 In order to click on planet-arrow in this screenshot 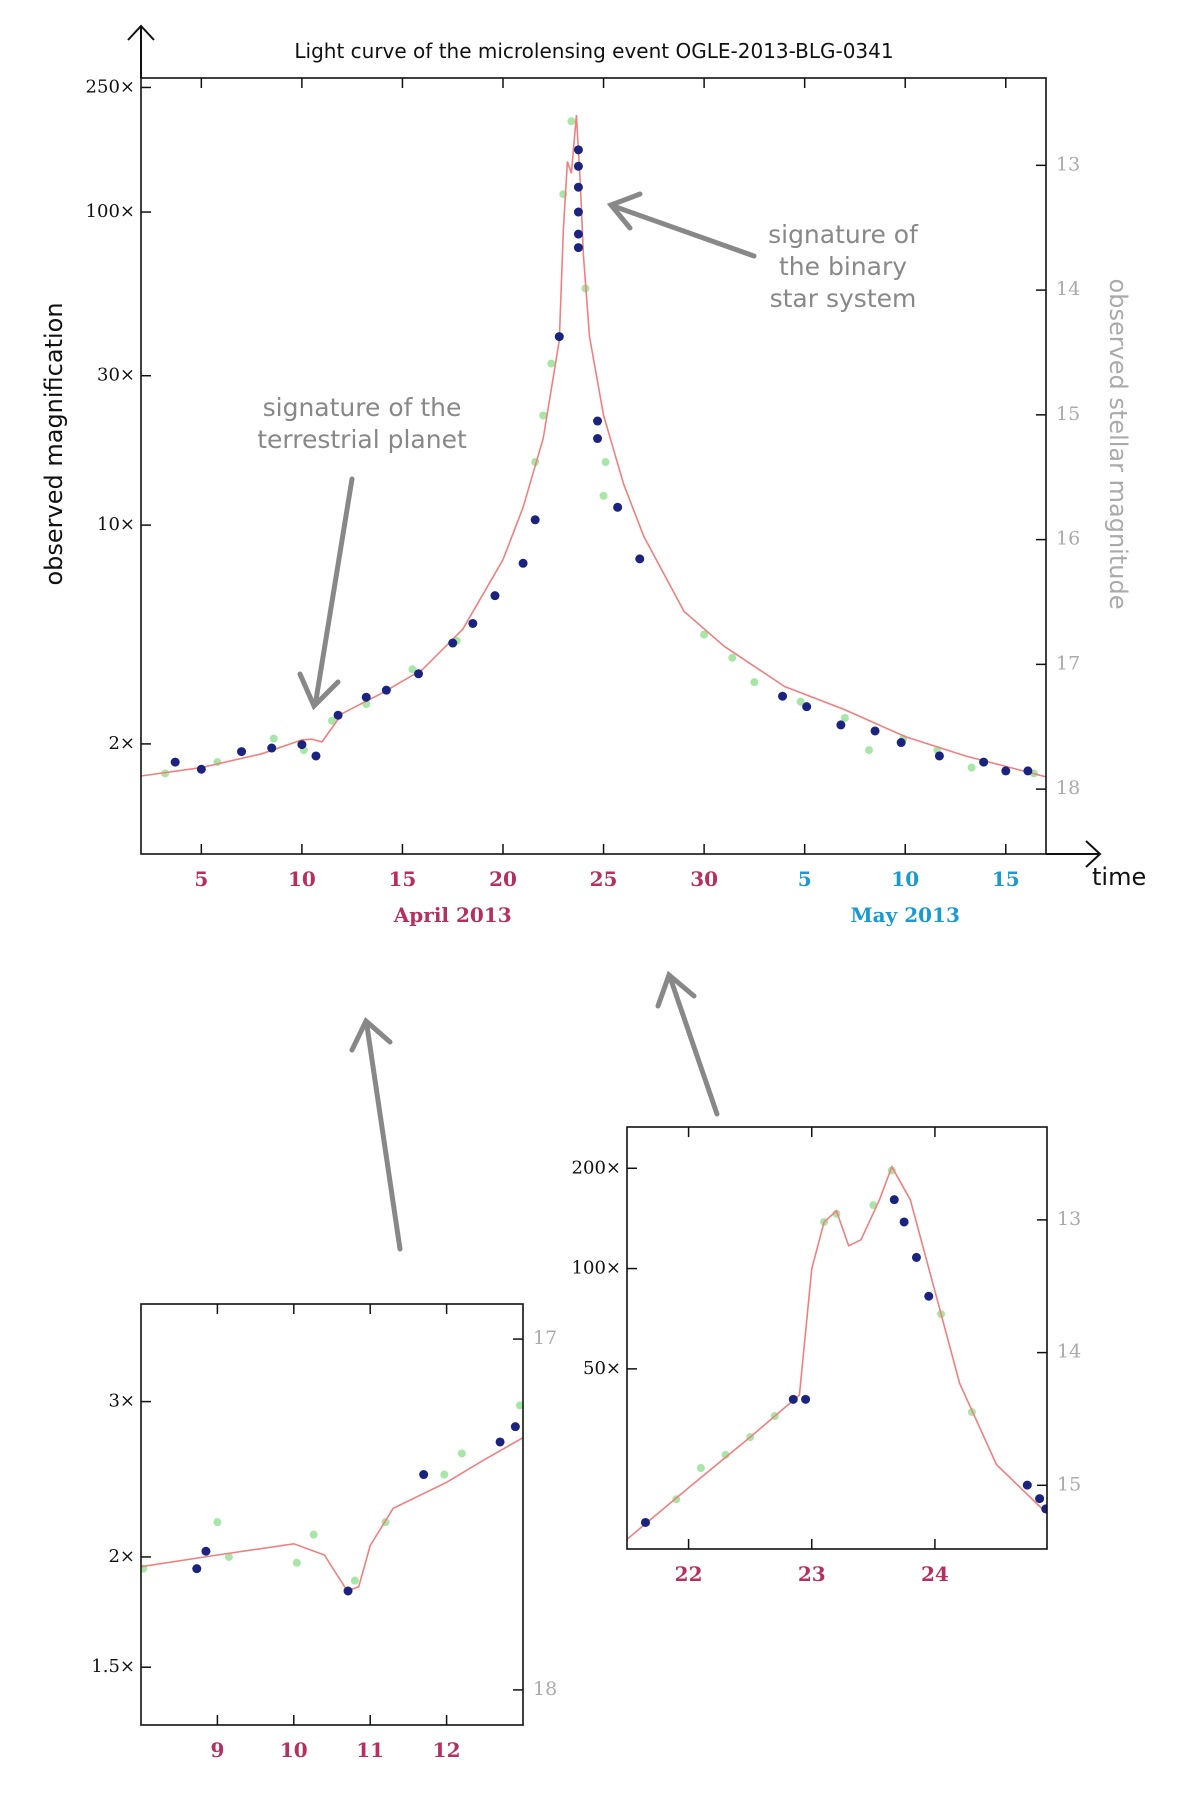, I will do `click(334, 589)`.